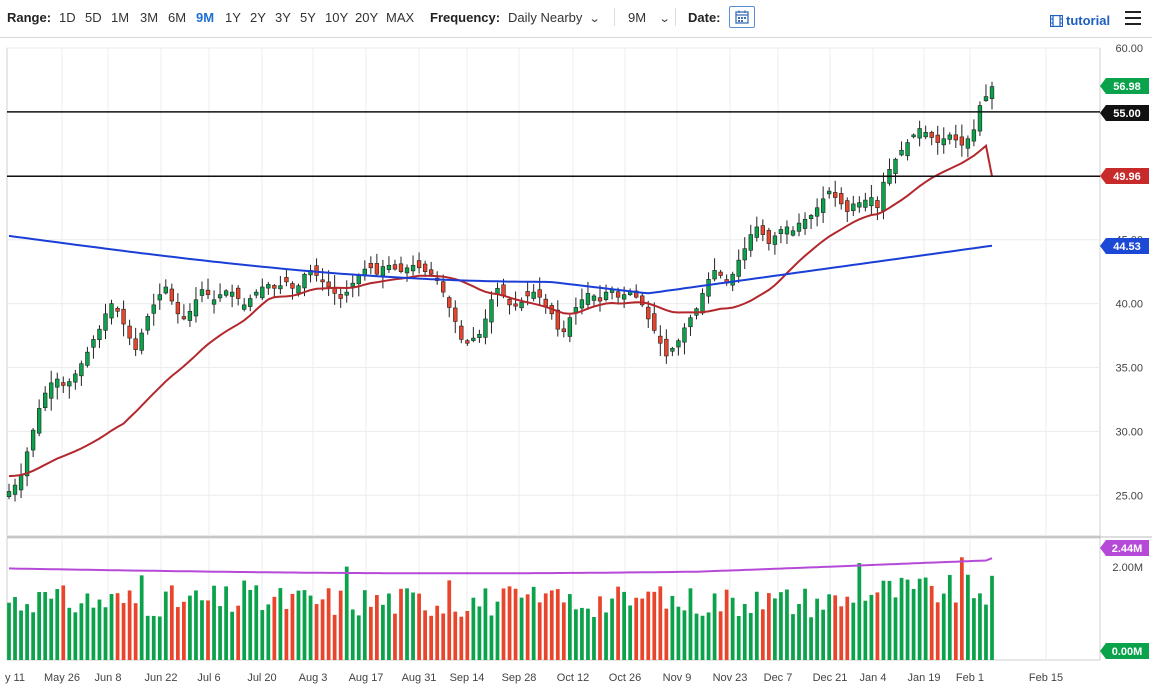 The image size is (1152, 695). What do you see at coordinates (730, 678) in the screenshot?
I see `x-tick-label: Nov 23` at bounding box center [730, 678].